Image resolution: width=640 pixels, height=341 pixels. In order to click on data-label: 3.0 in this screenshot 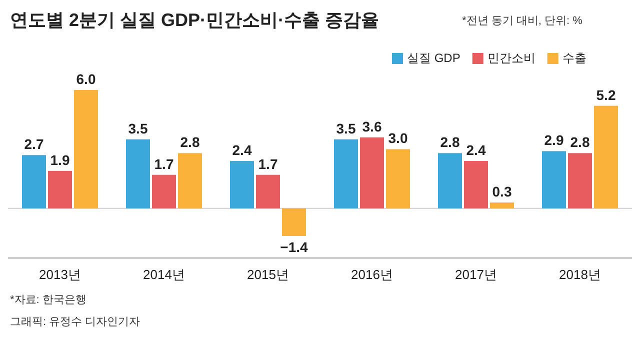, I will do `click(398, 138)`.